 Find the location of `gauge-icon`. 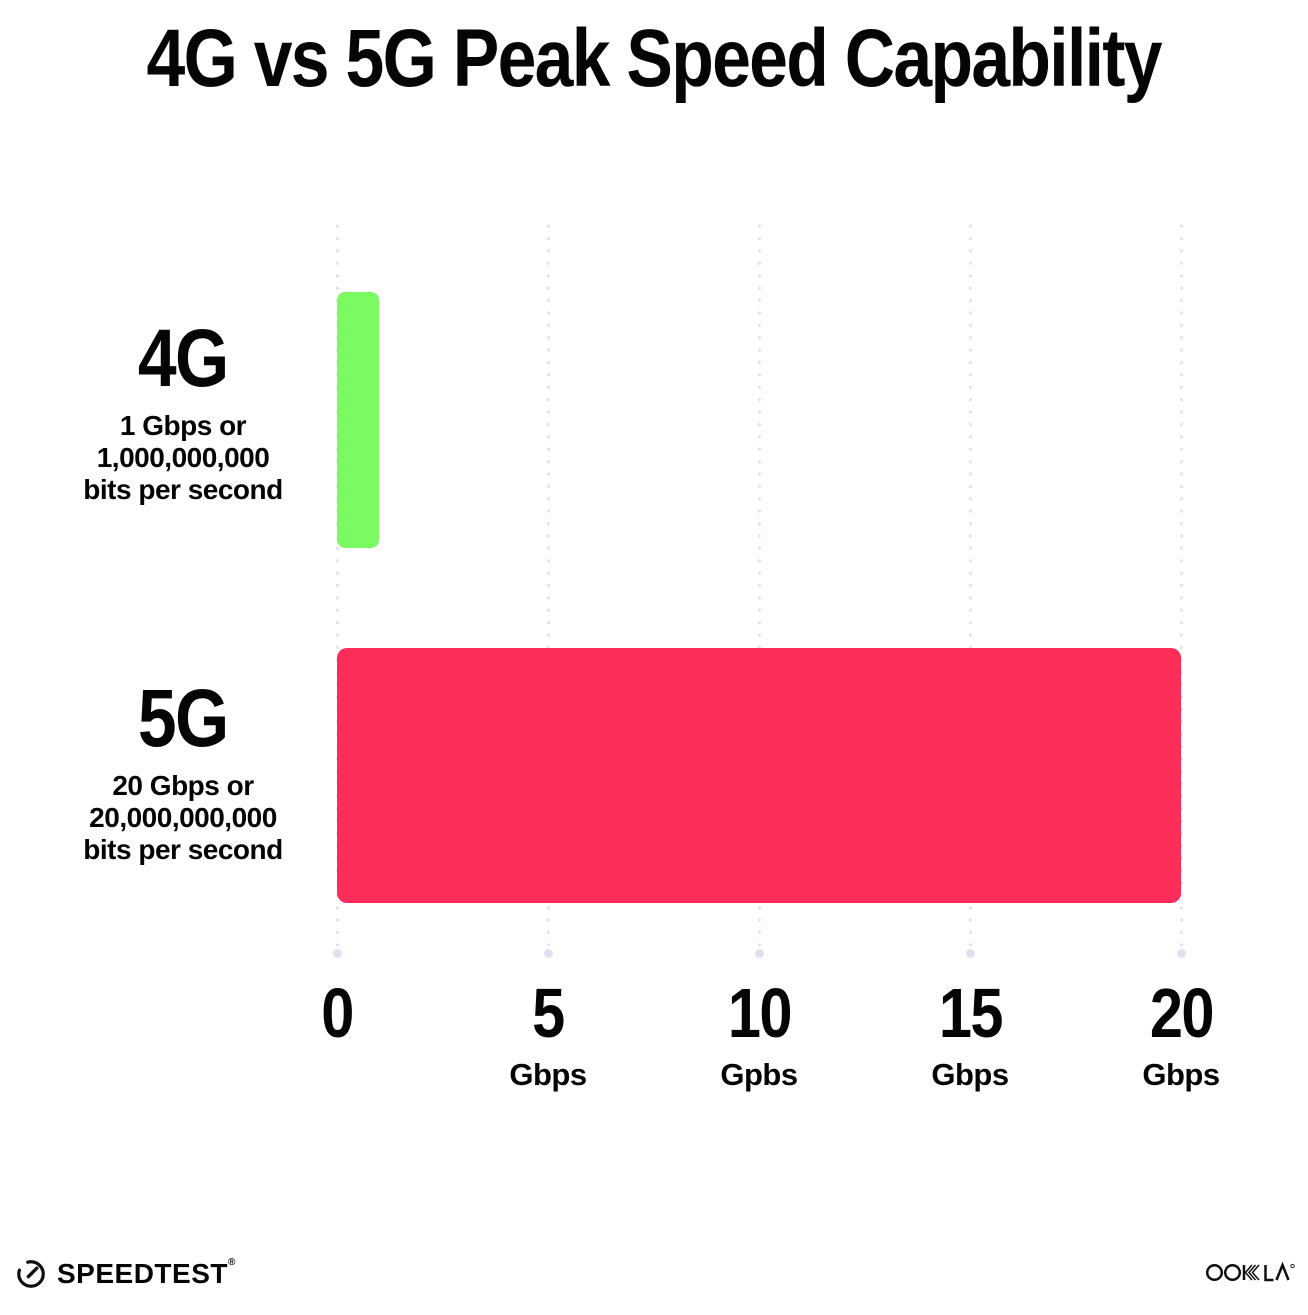

gauge-icon is located at coordinates (31, 1274).